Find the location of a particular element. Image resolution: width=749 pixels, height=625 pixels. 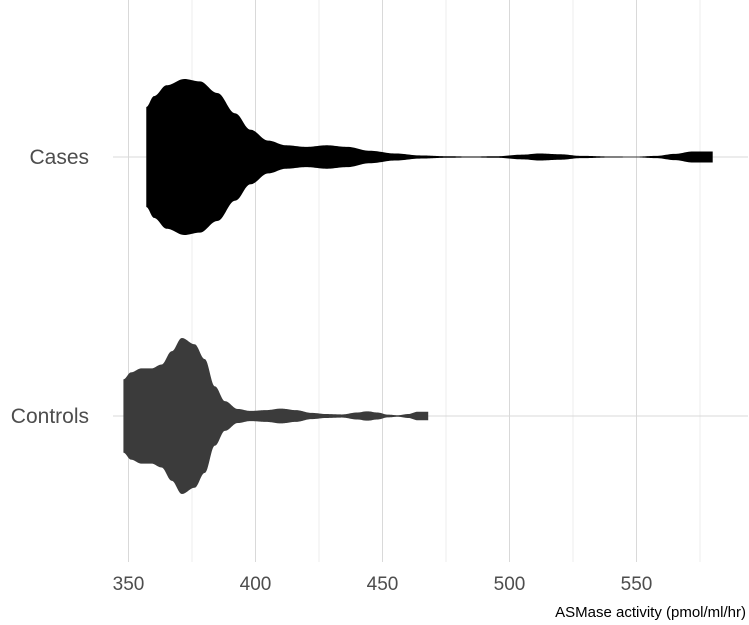

x-axis-tick-labels: 350 400 450 500 550 is located at coordinates (383, 584).